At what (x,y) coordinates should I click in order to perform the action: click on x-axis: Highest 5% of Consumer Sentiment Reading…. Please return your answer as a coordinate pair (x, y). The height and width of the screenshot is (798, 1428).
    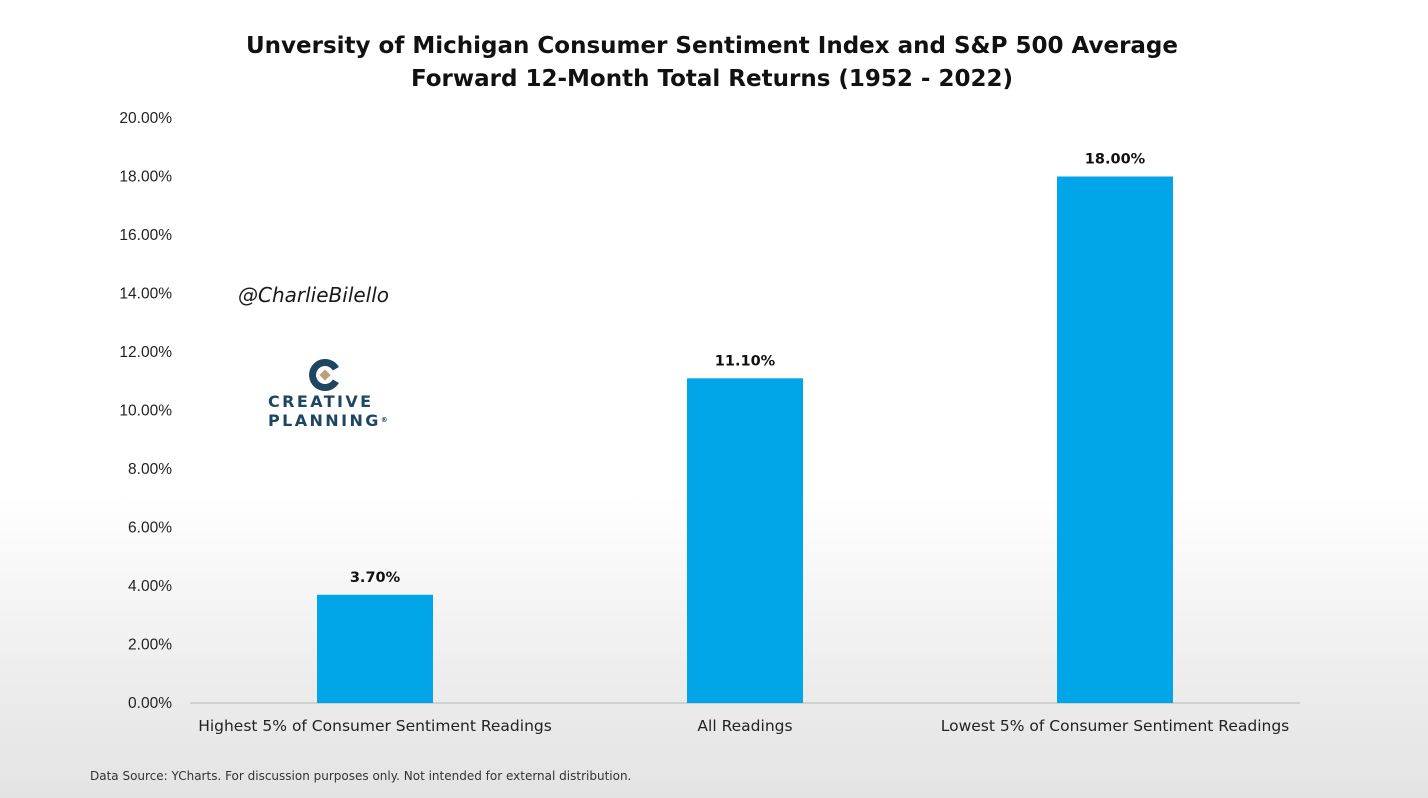
    Looking at the image, I should click on (743, 726).